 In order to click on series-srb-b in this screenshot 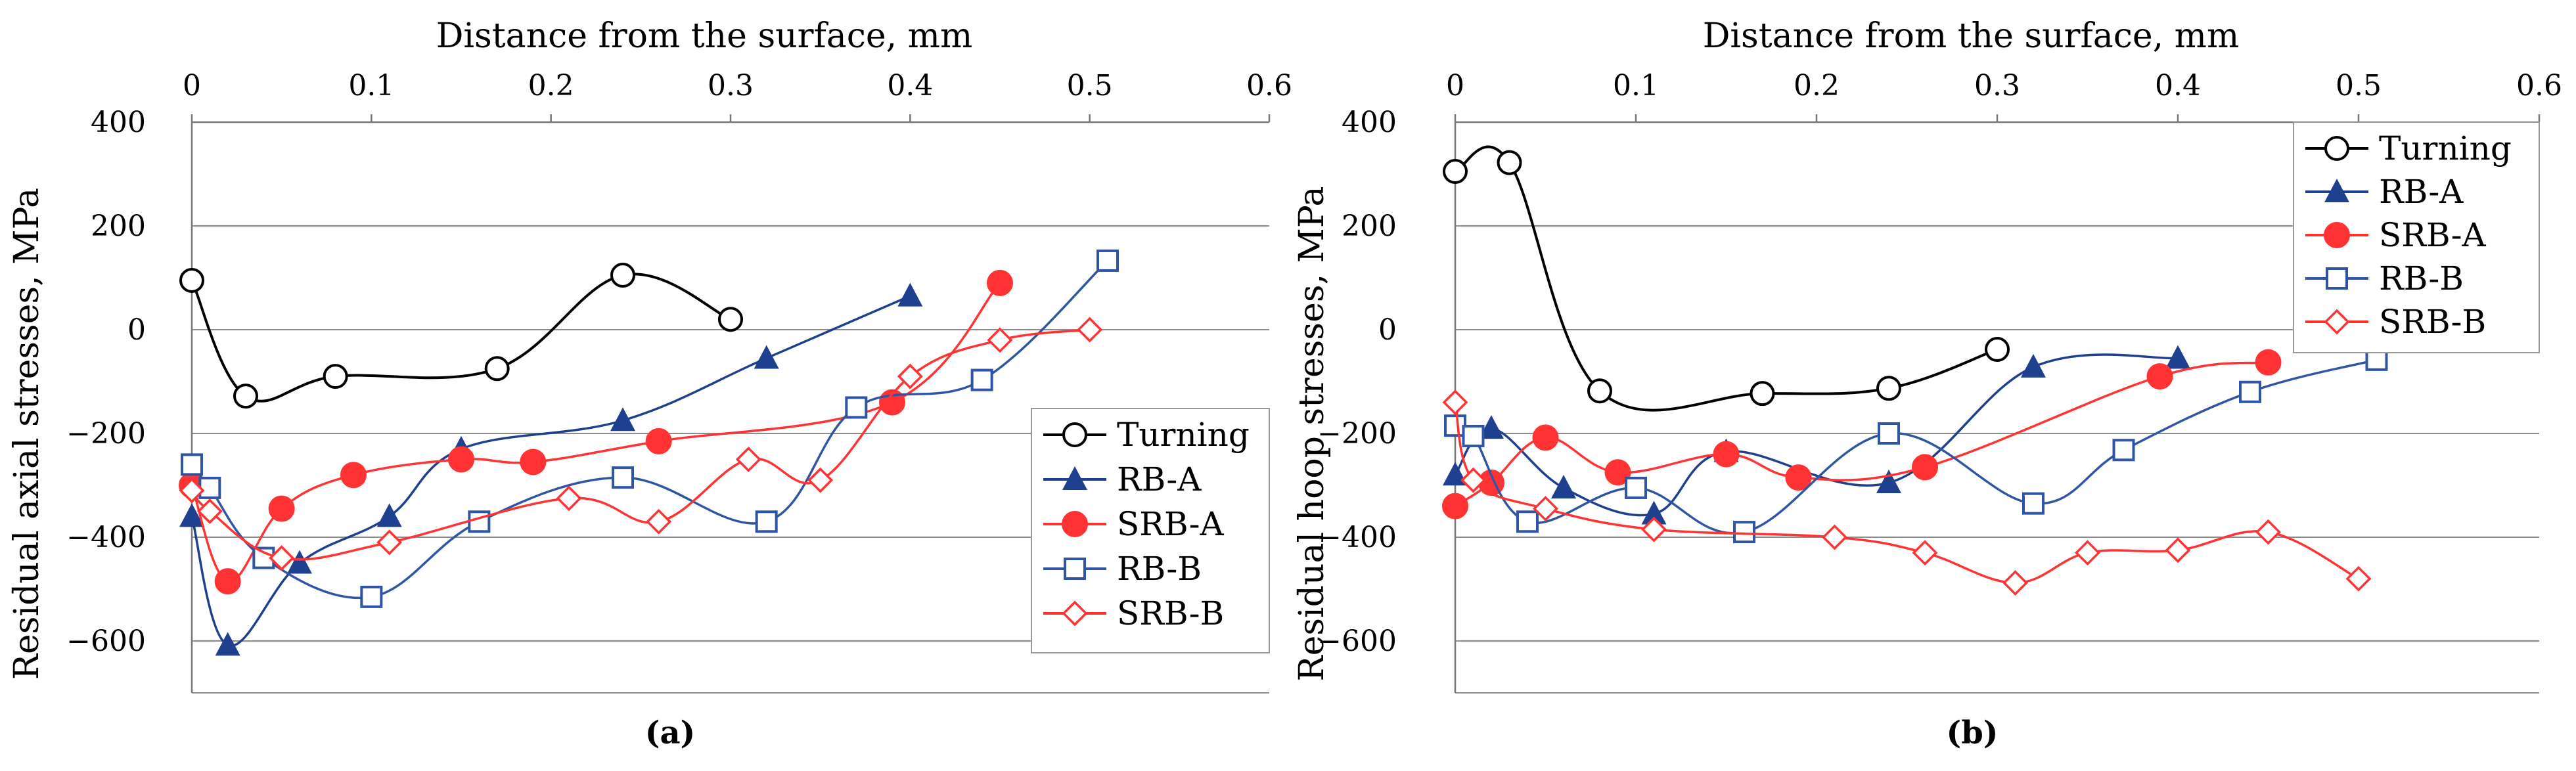, I will do `click(1907, 492)`.